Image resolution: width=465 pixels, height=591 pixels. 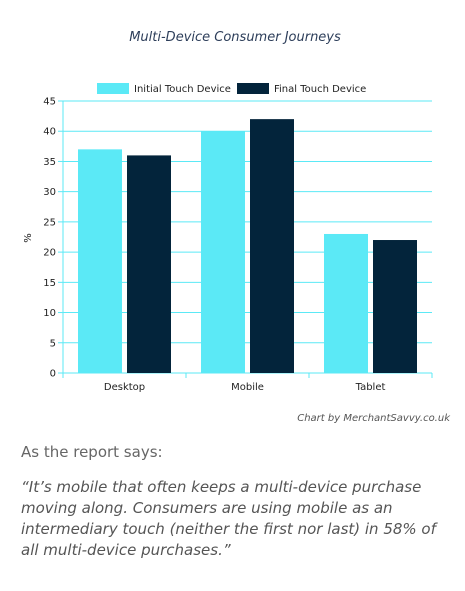 I want to click on bar-tablet-initial, so click(x=346, y=303).